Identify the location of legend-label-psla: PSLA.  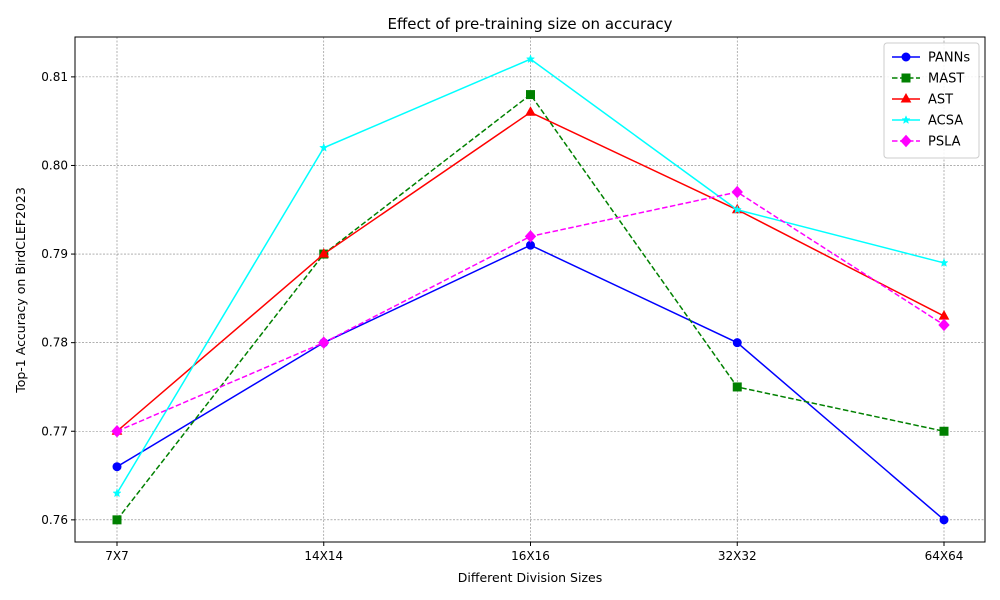
(944, 142).